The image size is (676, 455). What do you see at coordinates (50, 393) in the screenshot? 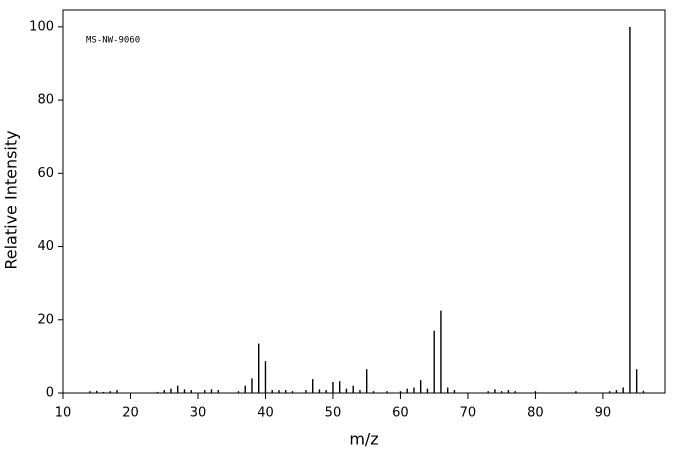
I see `y-tick-label: 0` at bounding box center [50, 393].